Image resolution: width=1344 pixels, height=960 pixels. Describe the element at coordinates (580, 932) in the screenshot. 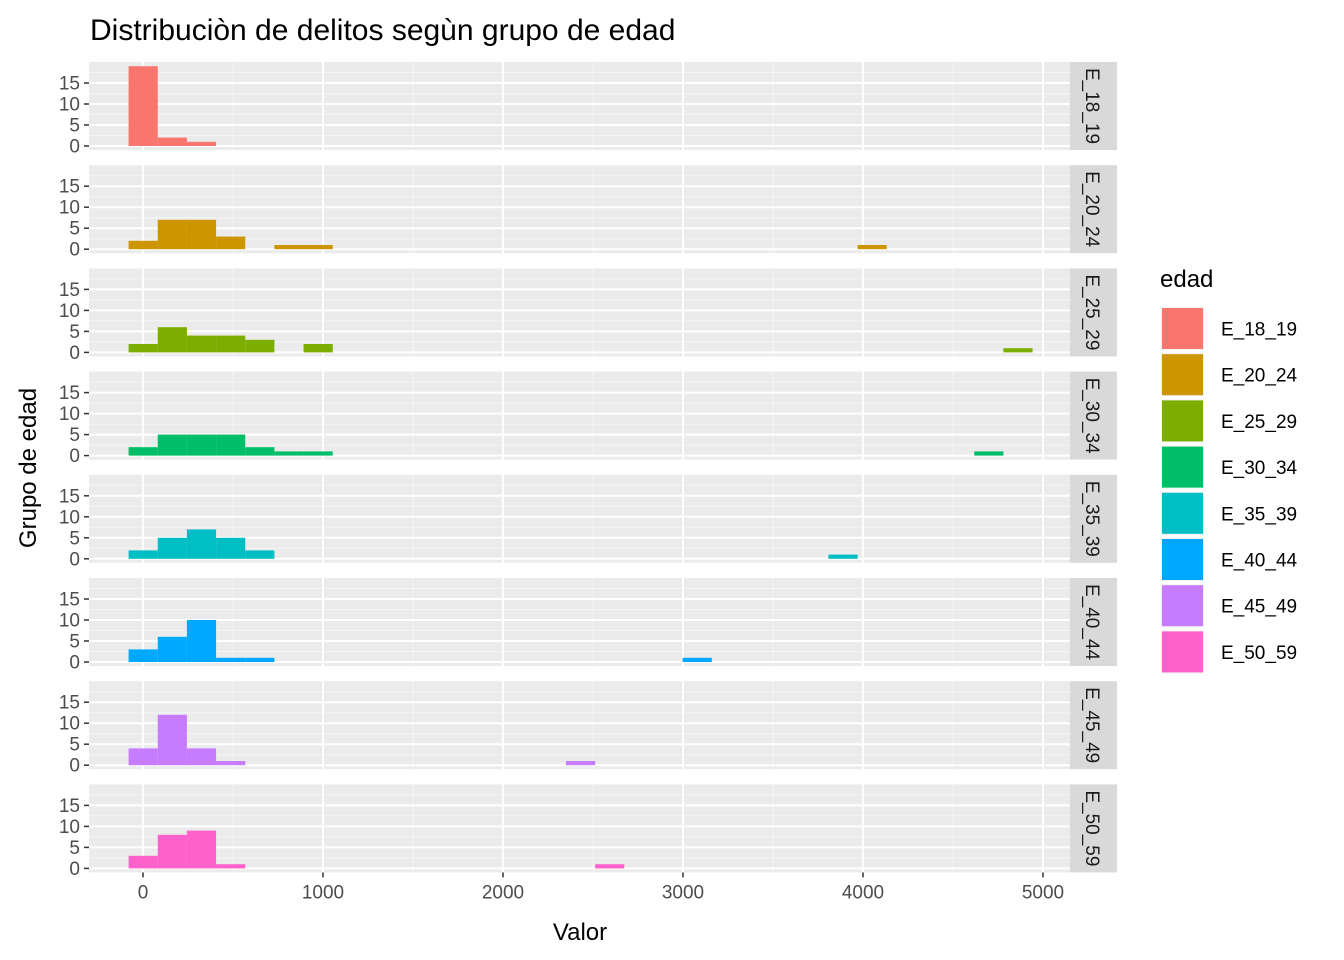

I see `x-axis-title: Valor` at that location.